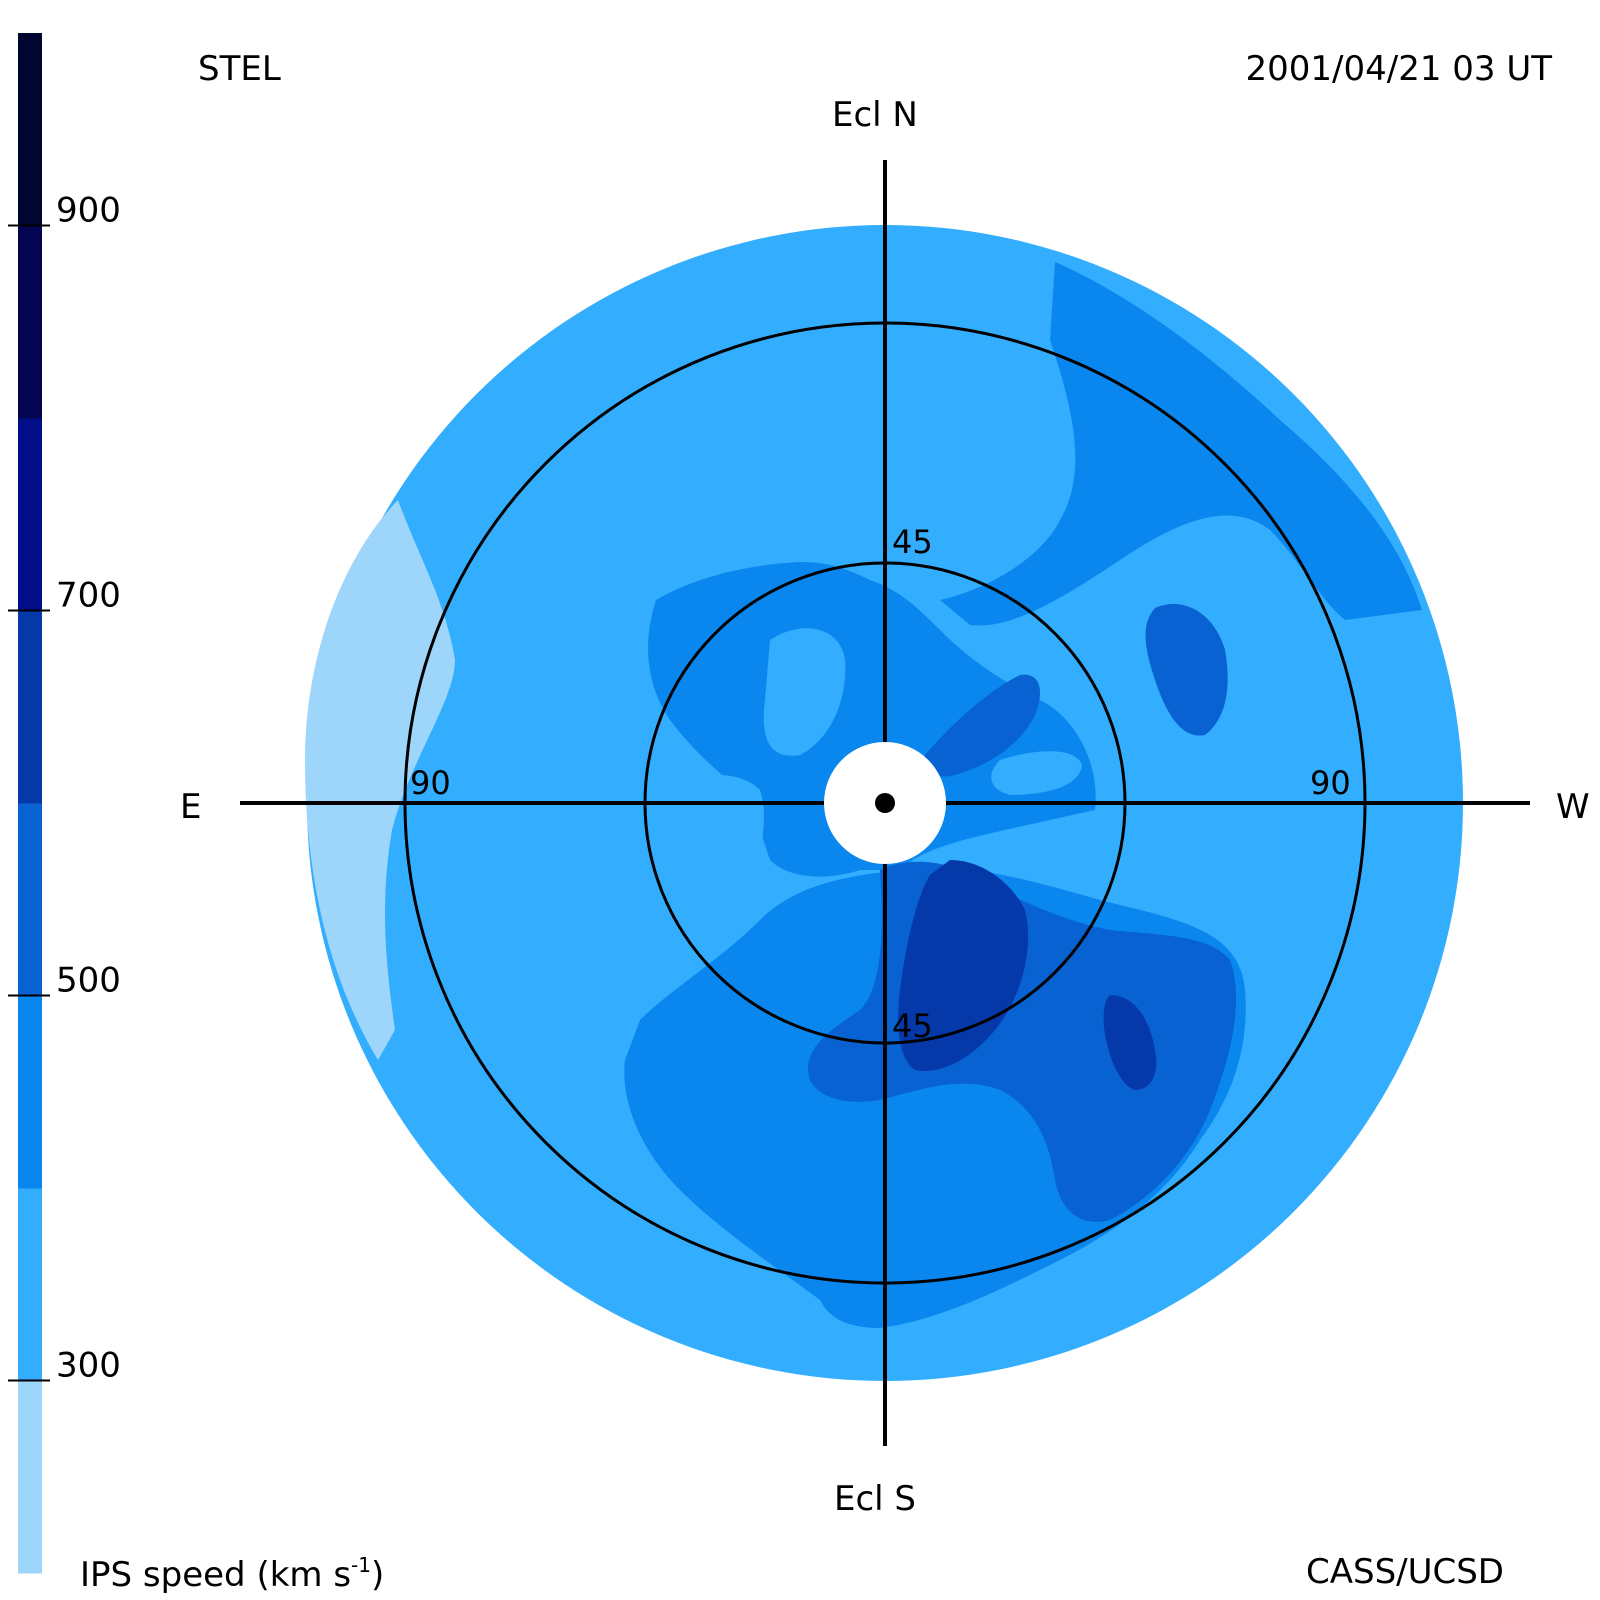 The height and width of the screenshot is (1600, 1600). Describe the element at coordinates (963, 965) in the screenshot. I see `region-600-700-southwest-centre` at that location.